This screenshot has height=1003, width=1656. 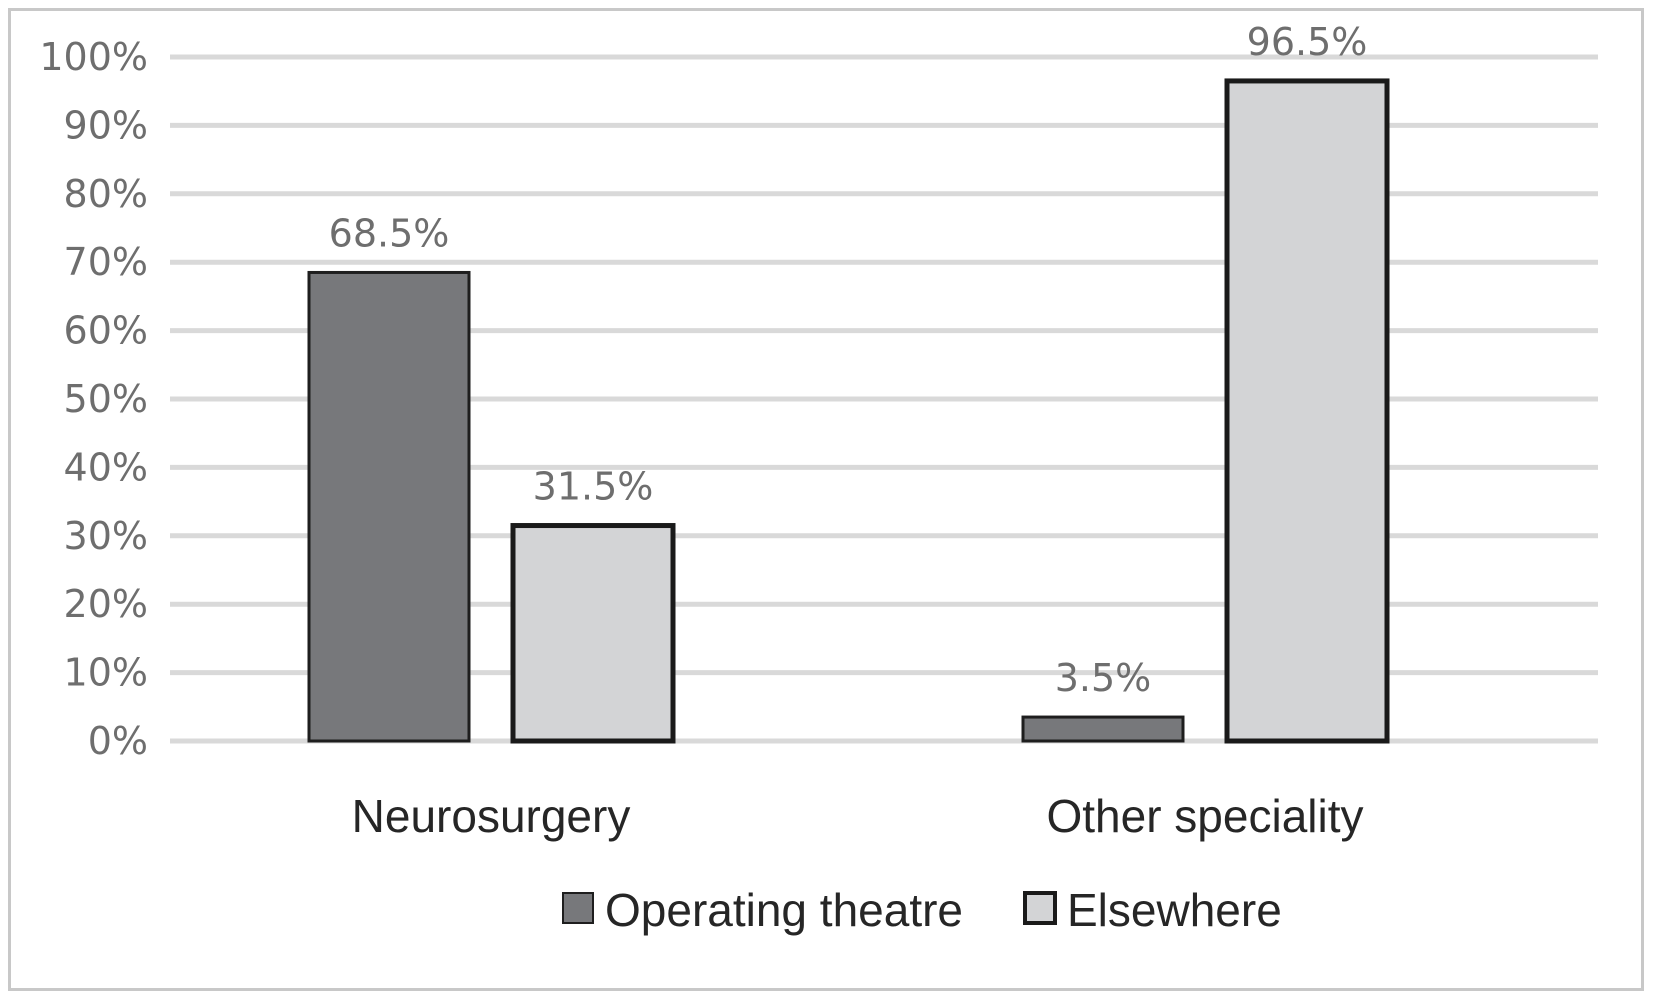 I want to click on category-label: Neurosurgery, so click(x=491, y=816).